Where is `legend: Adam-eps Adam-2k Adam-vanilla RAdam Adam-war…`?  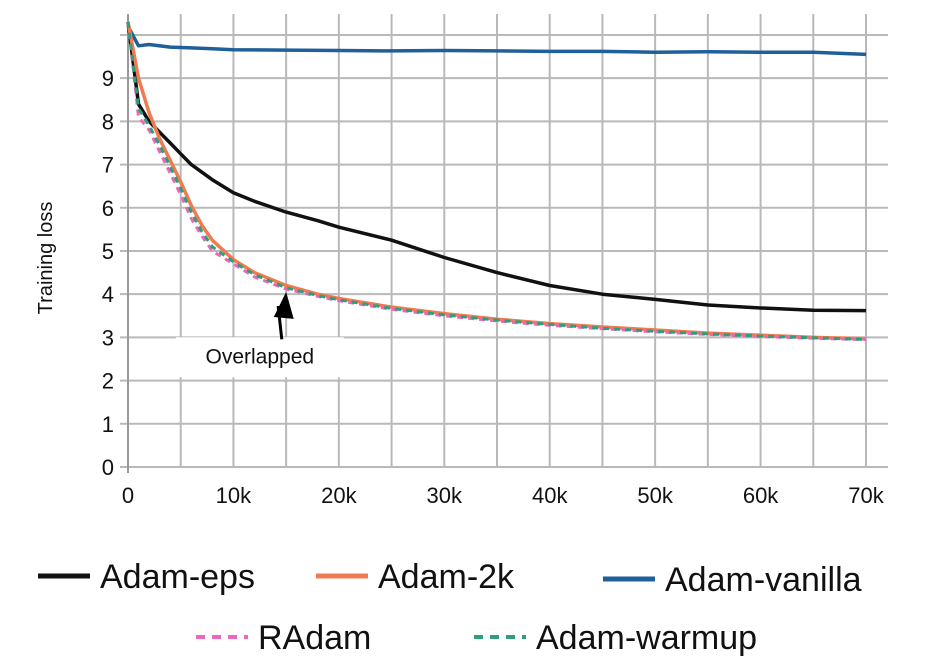 legend: Adam-eps Adam-2k Adam-vanilla RAdam Adam-war… is located at coordinates (450, 607).